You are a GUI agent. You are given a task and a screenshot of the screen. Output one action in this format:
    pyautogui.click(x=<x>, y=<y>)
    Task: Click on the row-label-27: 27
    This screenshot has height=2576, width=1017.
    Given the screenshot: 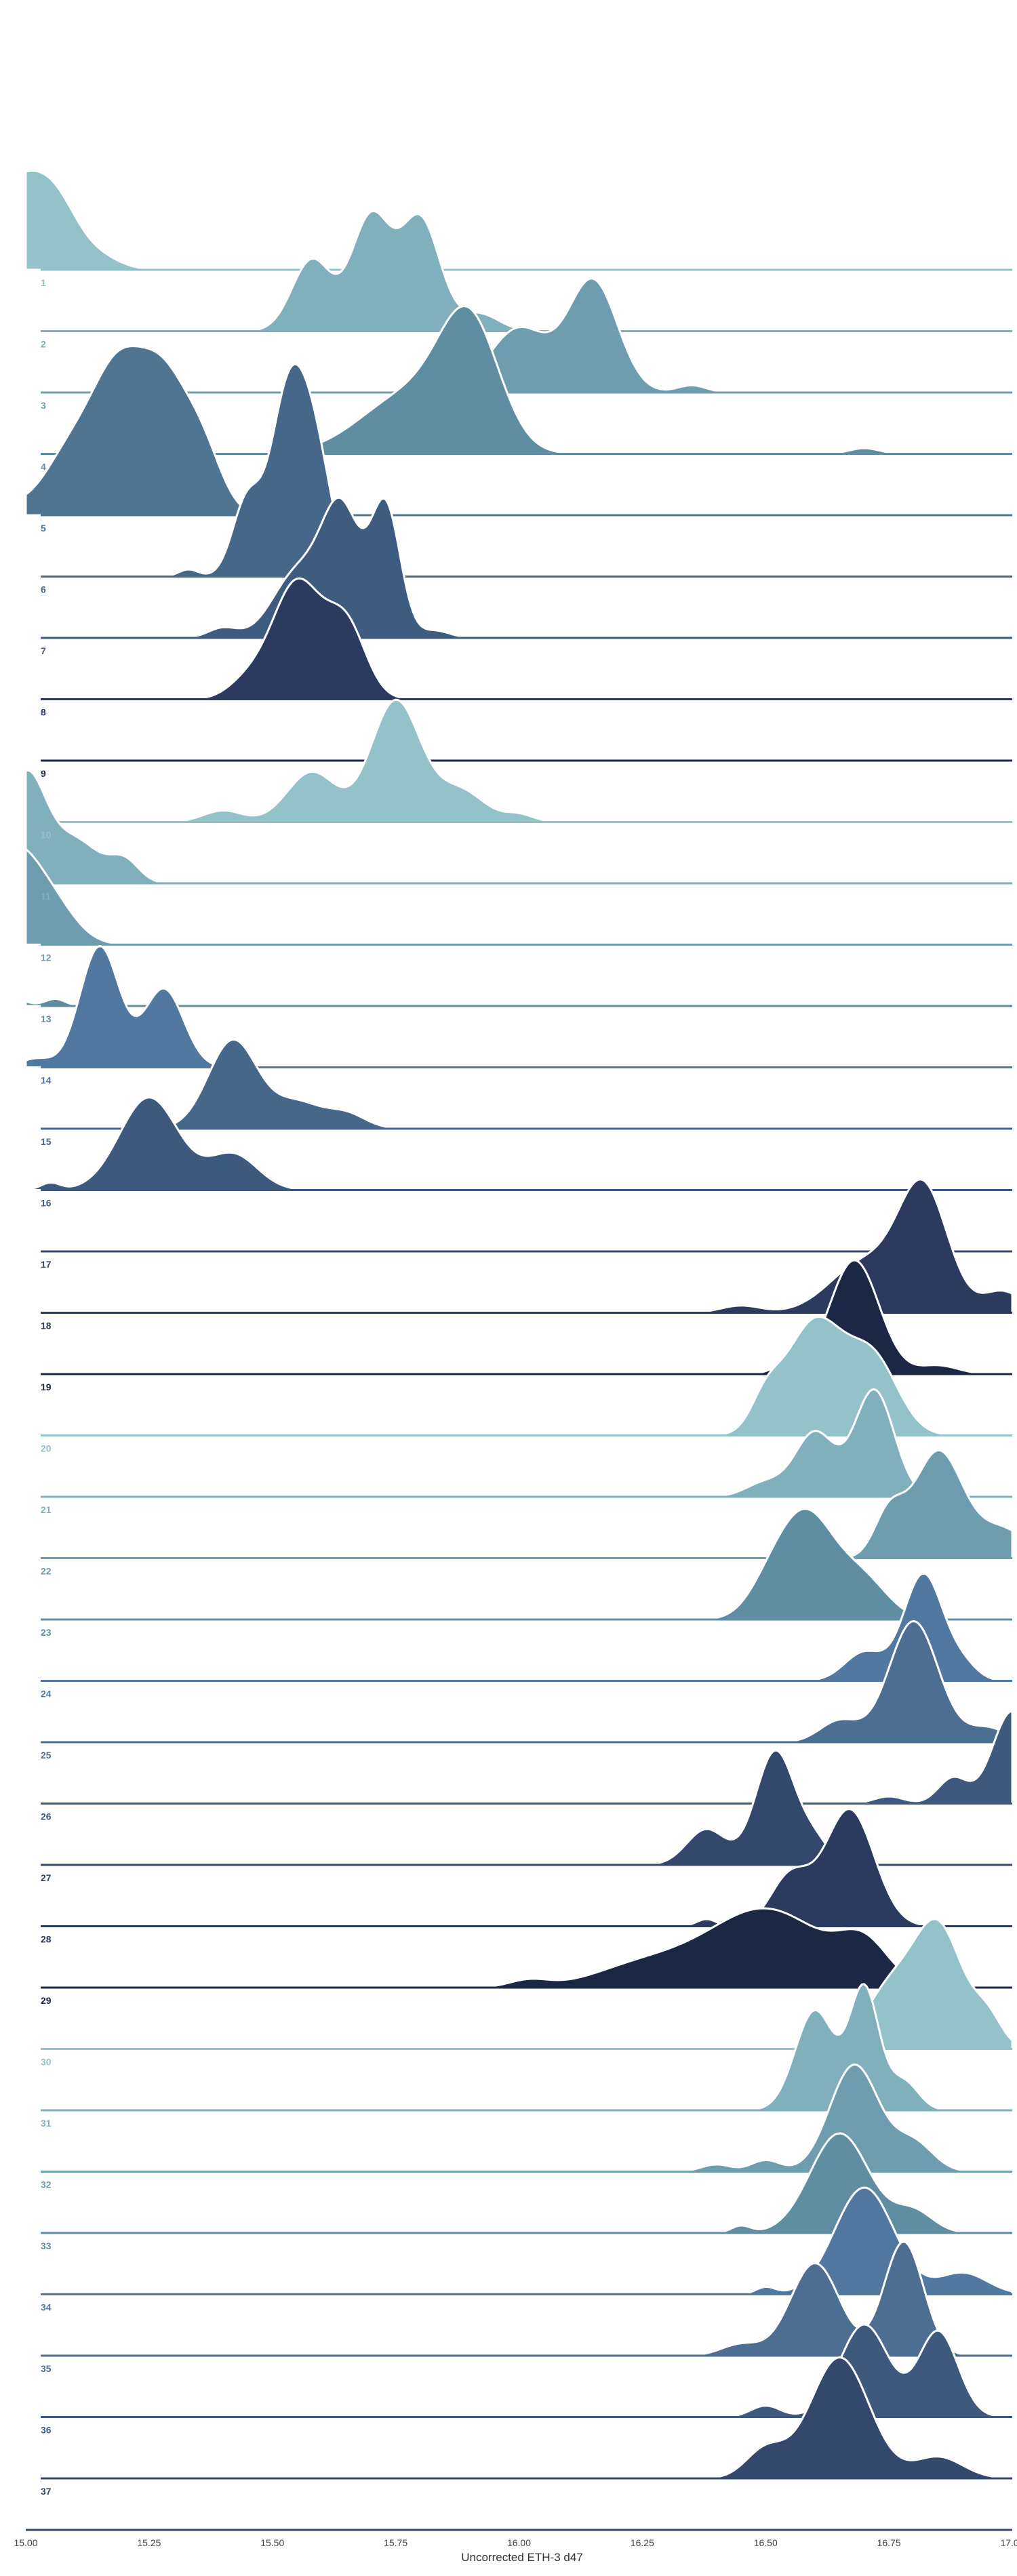 What is the action you would take?
    pyautogui.click(x=46, y=1877)
    